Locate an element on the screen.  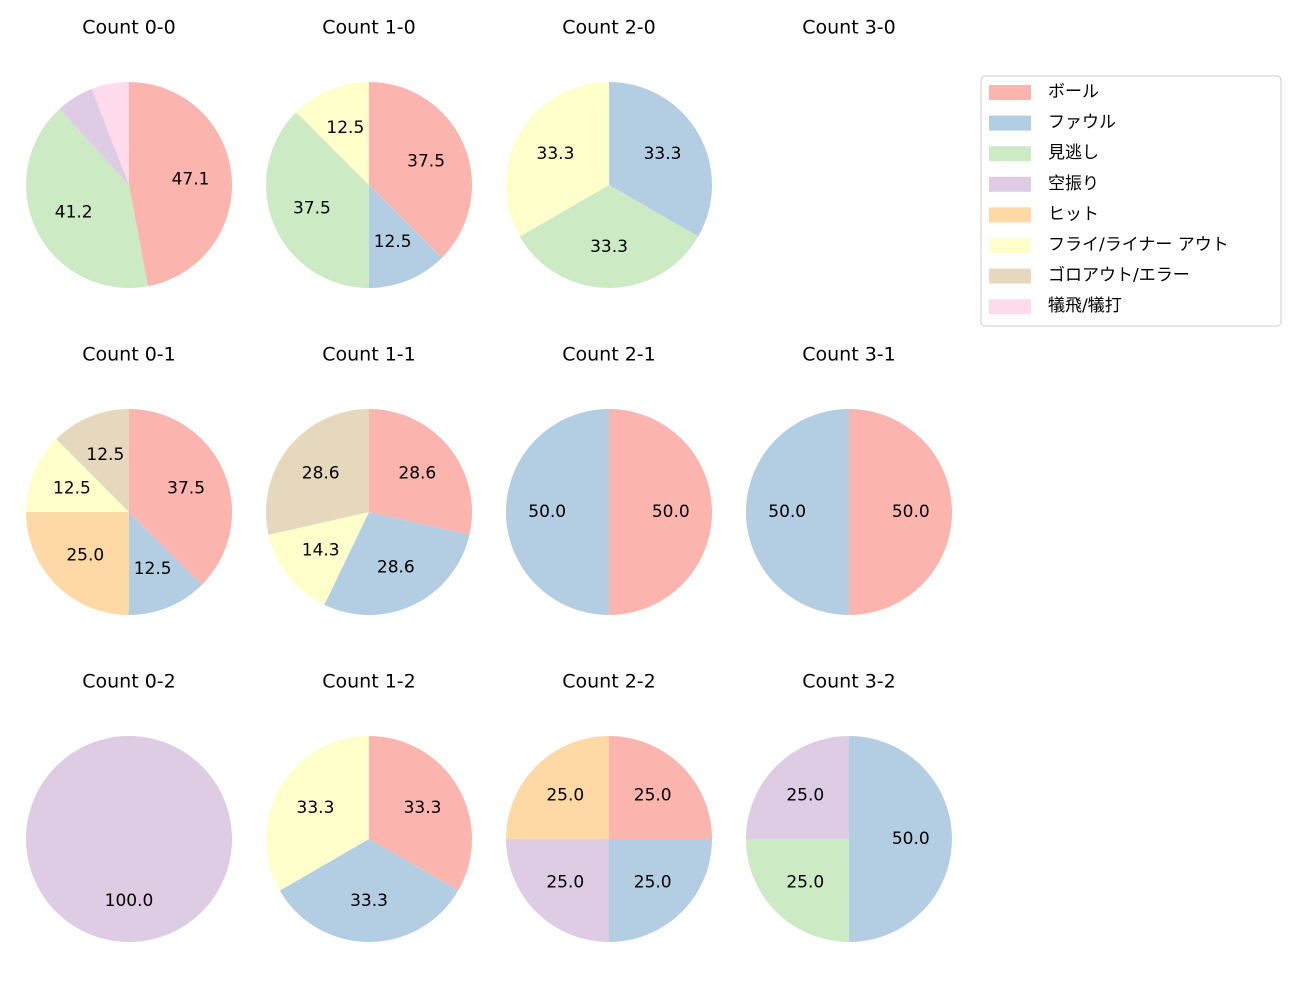
legend-label: ゴロアウト/エラー is located at coordinates (1119, 275).